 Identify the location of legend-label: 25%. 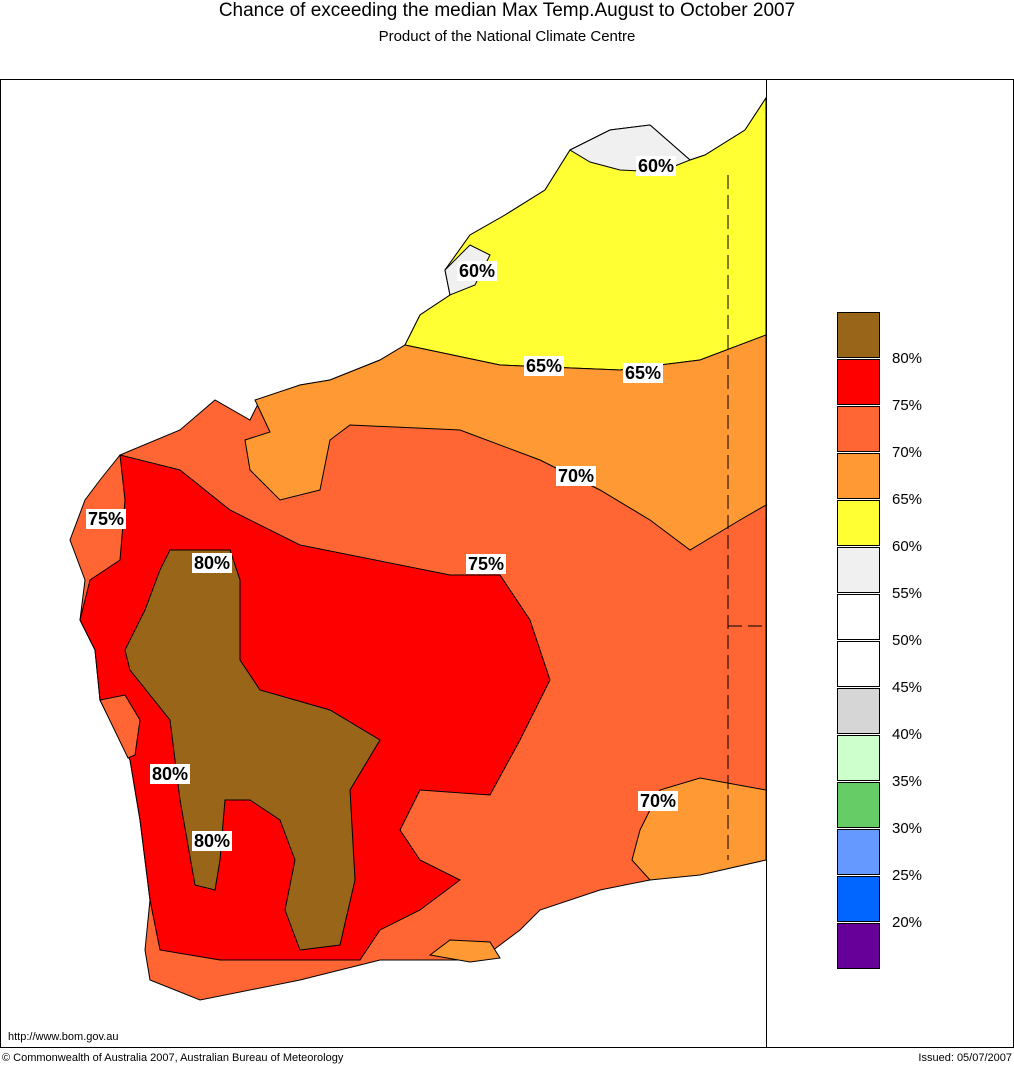
(907, 875).